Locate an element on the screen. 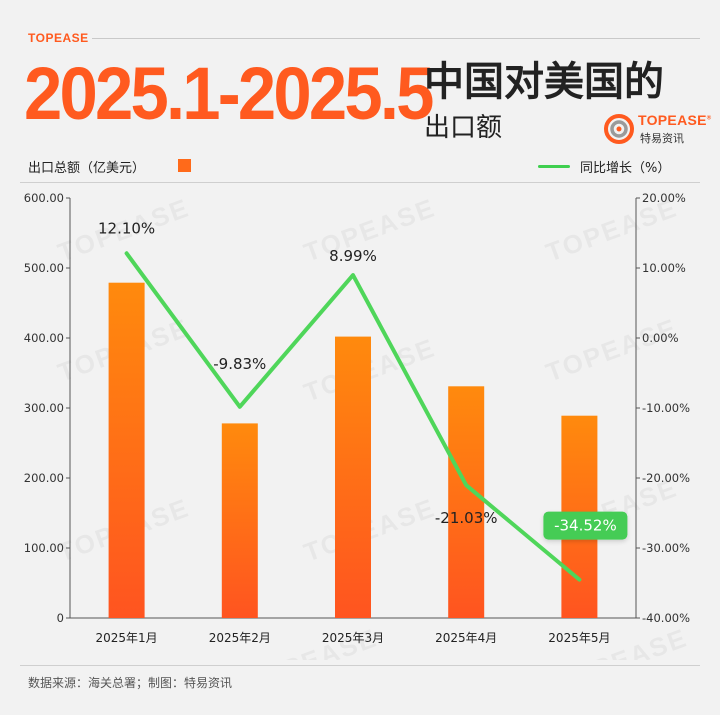 Image resolution: width=720 pixels, height=715 pixels. topease-logo-icon is located at coordinates (619, 129).